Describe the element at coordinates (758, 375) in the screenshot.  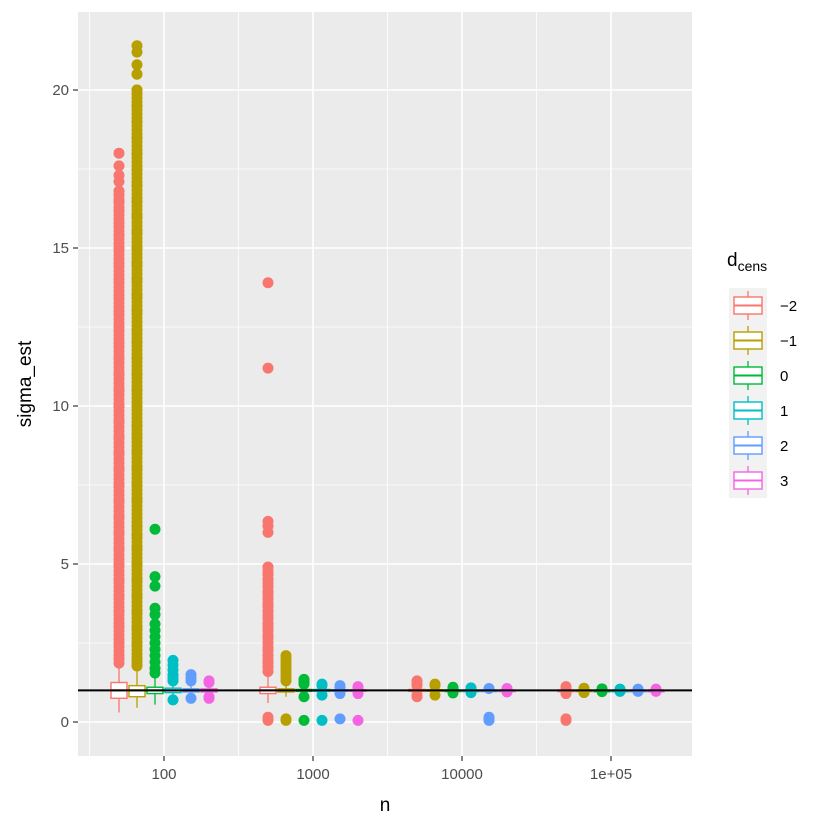
I see `legend-item: 0` at that location.